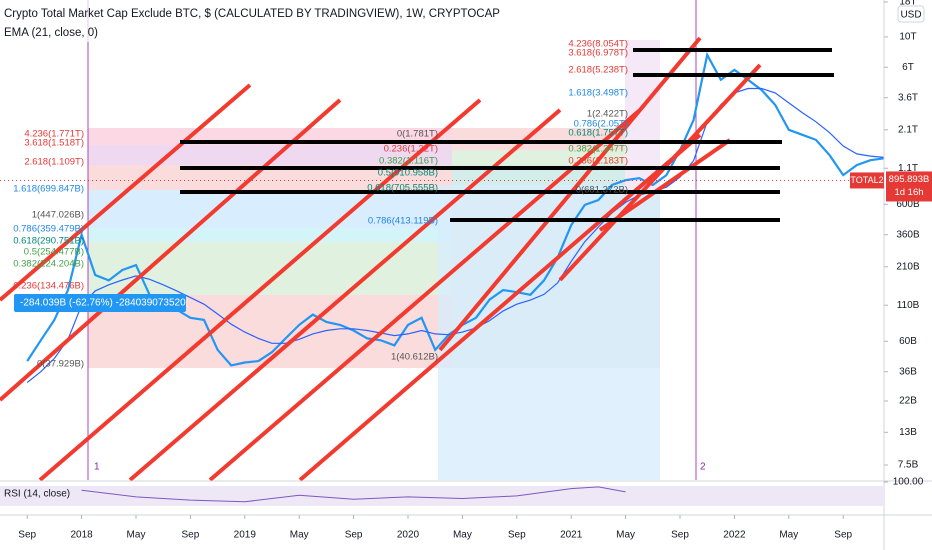 This screenshot has height=550, width=932. I want to click on legend-entry: EMA (21, close, 0), so click(51, 33).